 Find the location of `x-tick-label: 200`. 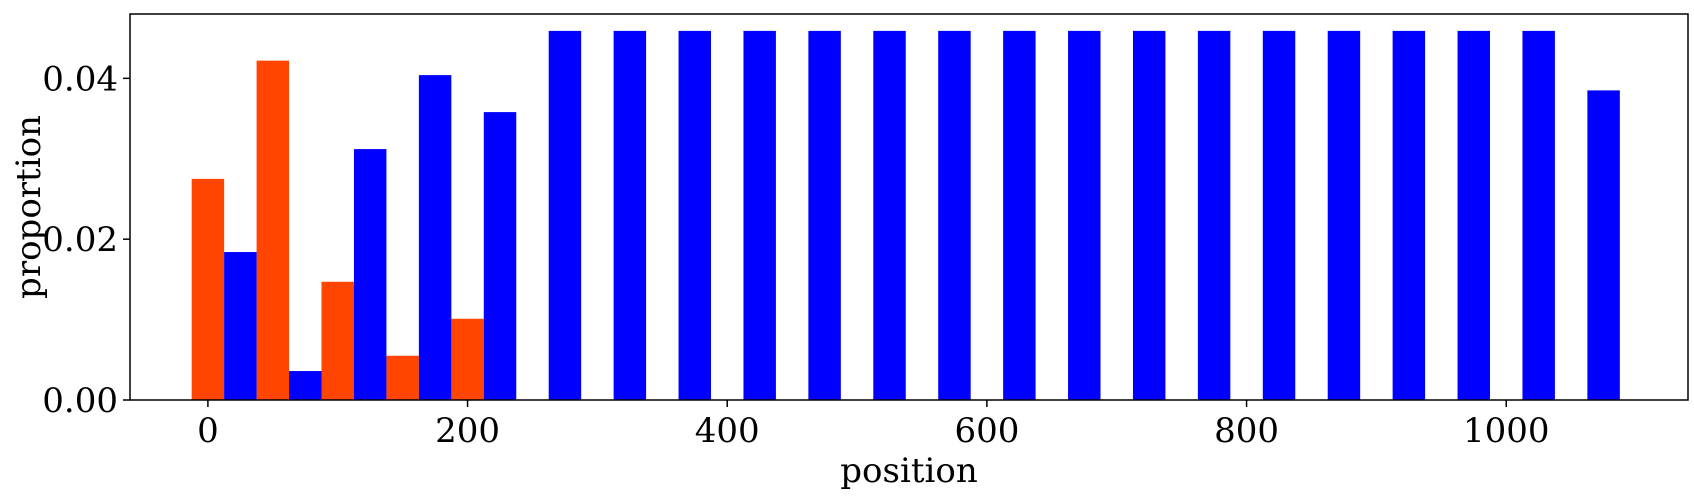

x-tick-label: 200 is located at coordinates (467, 431).